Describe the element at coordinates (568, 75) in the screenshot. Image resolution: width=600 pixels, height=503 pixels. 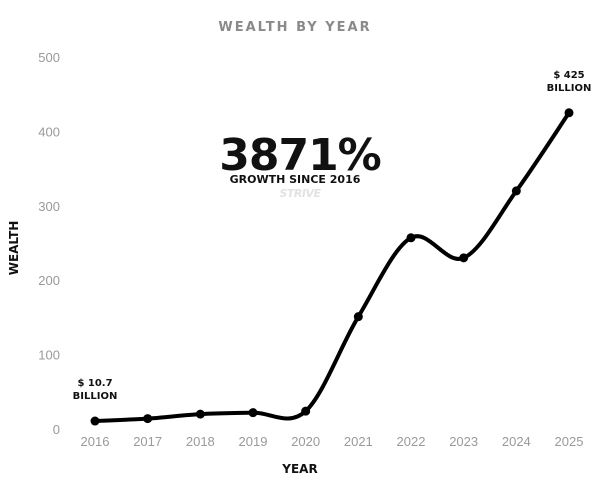
I see `value-annotation-line: $ 425` at that location.